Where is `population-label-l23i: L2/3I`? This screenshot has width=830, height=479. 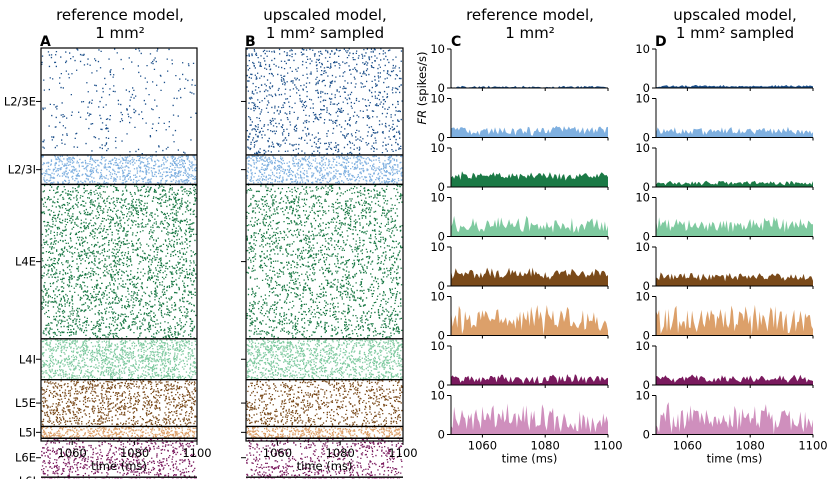
population-label-l23i: L2/3I is located at coordinates (22, 170).